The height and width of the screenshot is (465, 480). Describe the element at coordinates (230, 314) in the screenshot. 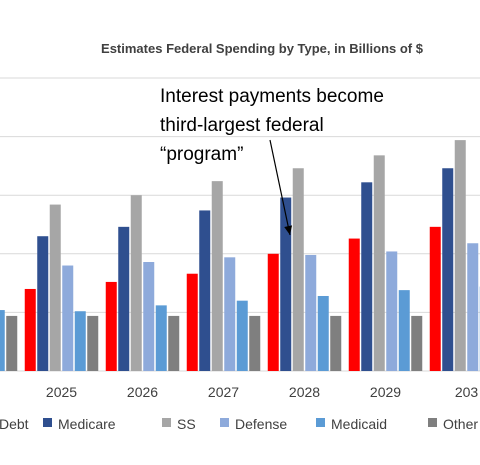

I see `bar-defense-2027` at that location.